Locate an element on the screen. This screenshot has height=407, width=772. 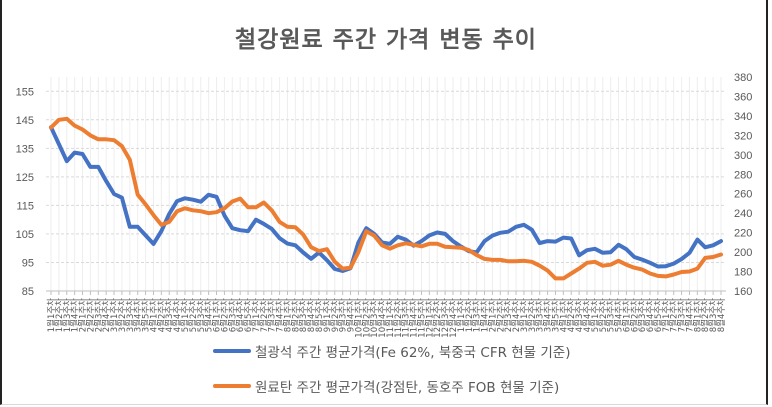
x-axis-tick-label: 5월1주차 is located at coordinates (595, 315).